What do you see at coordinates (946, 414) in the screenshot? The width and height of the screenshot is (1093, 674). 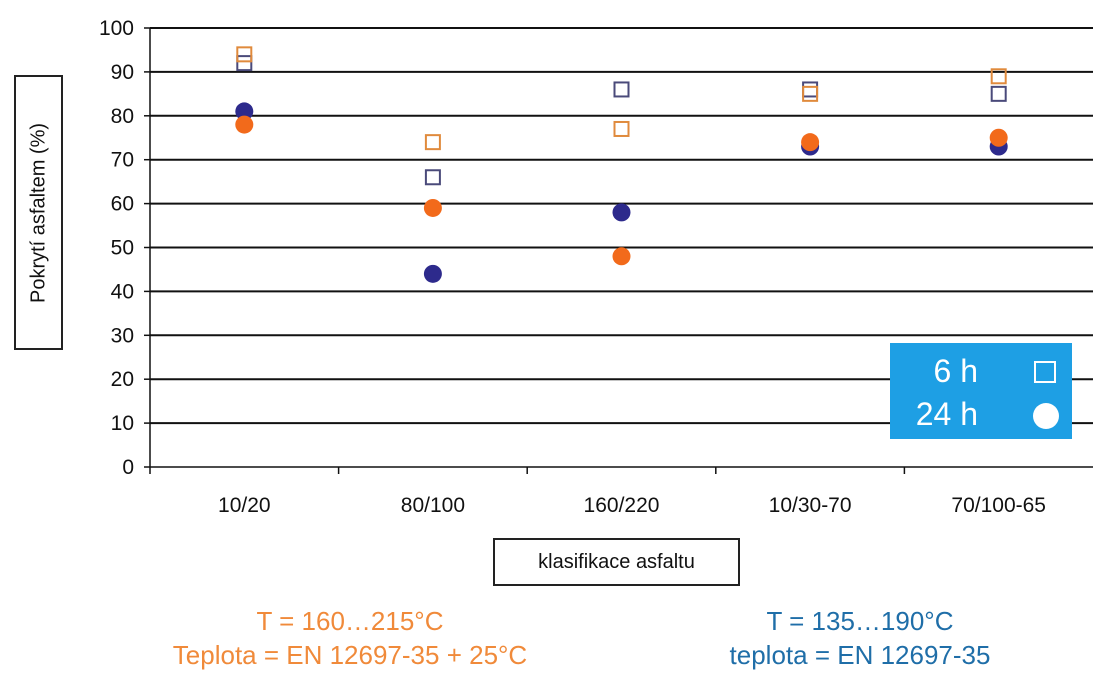 I see `legend-label-24h: 24 h` at bounding box center [946, 414].